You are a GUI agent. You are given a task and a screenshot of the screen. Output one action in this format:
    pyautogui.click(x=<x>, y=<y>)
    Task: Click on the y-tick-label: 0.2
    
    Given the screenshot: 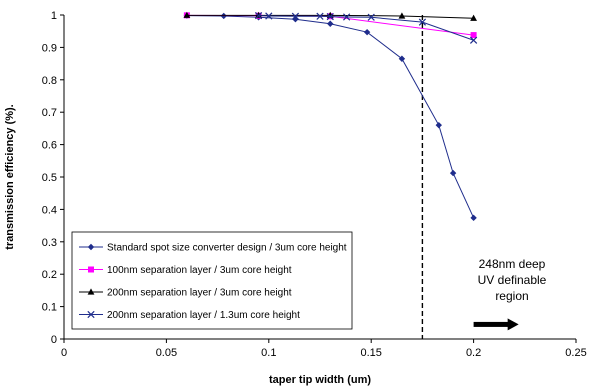 What is the action you would take?
    pyautogui.click(x=49, y=275)
    